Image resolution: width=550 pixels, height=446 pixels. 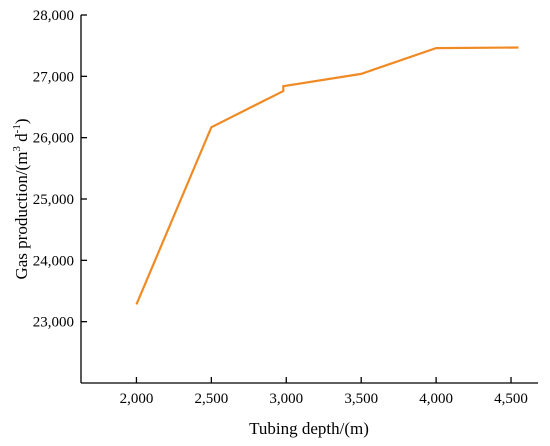 What do you see at coordinates (324, 392) in the screenshot?
I see `x-ticks: 2,000 2,500 3,000 3,500 4,000 4,500` at bounding box center [324, 392].